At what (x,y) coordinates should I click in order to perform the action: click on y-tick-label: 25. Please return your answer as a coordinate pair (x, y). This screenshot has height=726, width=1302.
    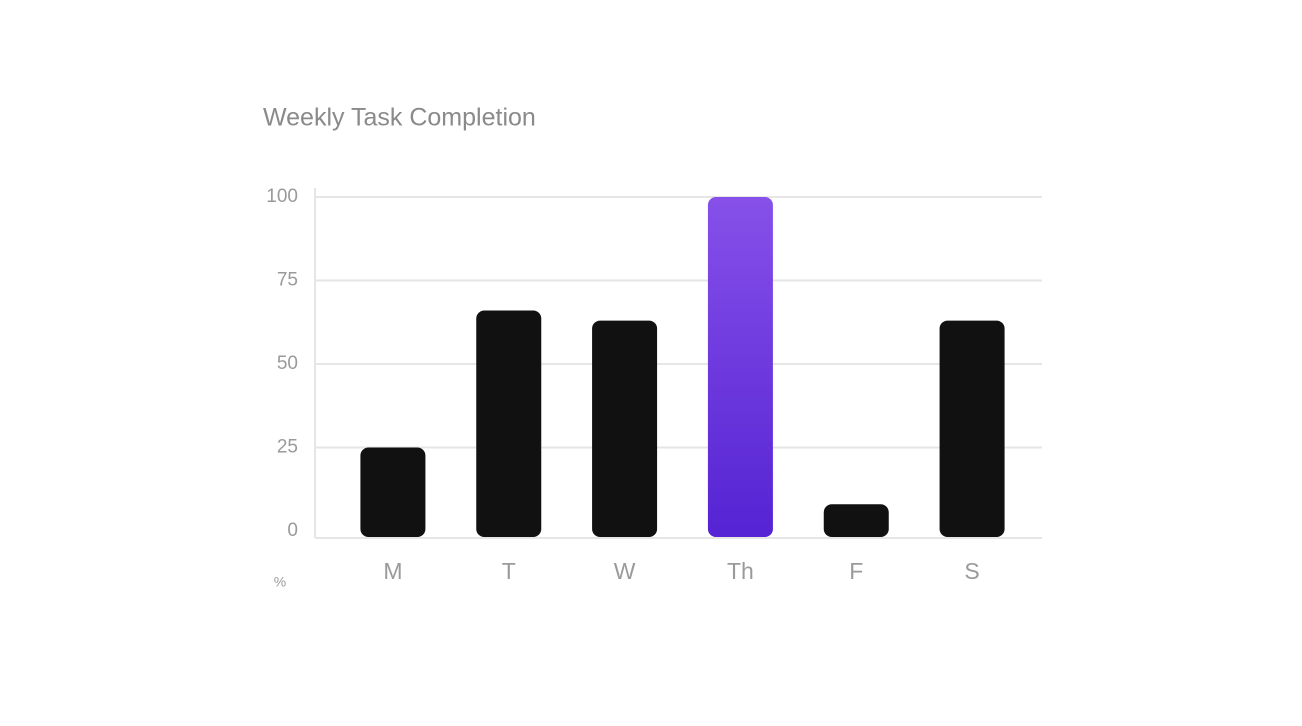
    Looking at the image, I should click on (287, 447).